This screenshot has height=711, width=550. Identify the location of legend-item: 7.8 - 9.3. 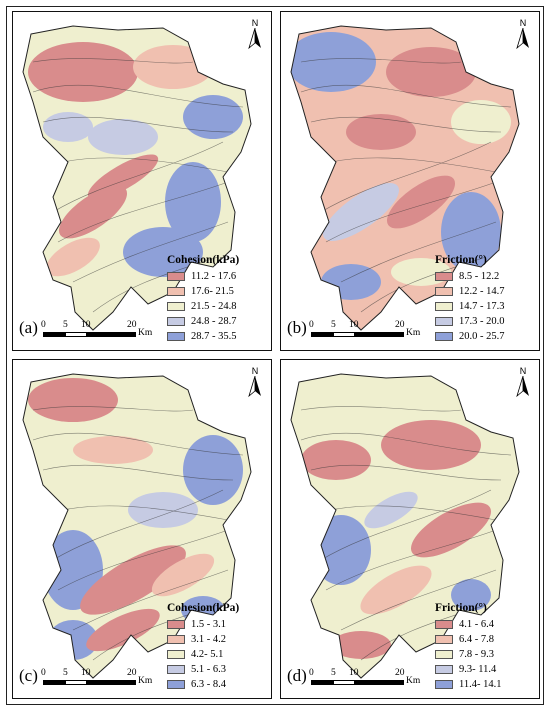
(483, 654).